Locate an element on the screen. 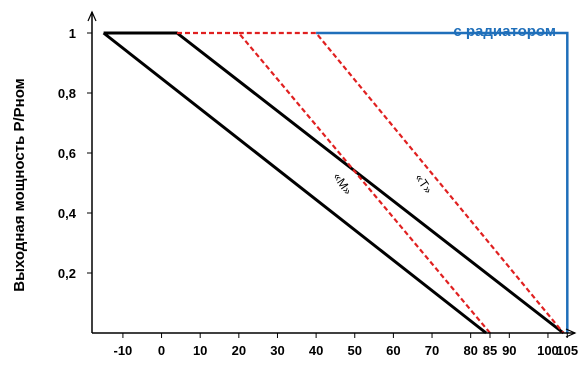 The height and width of the screenshot is (370, 586). x-tick-label: 70 is located at coordinates (432, 350).